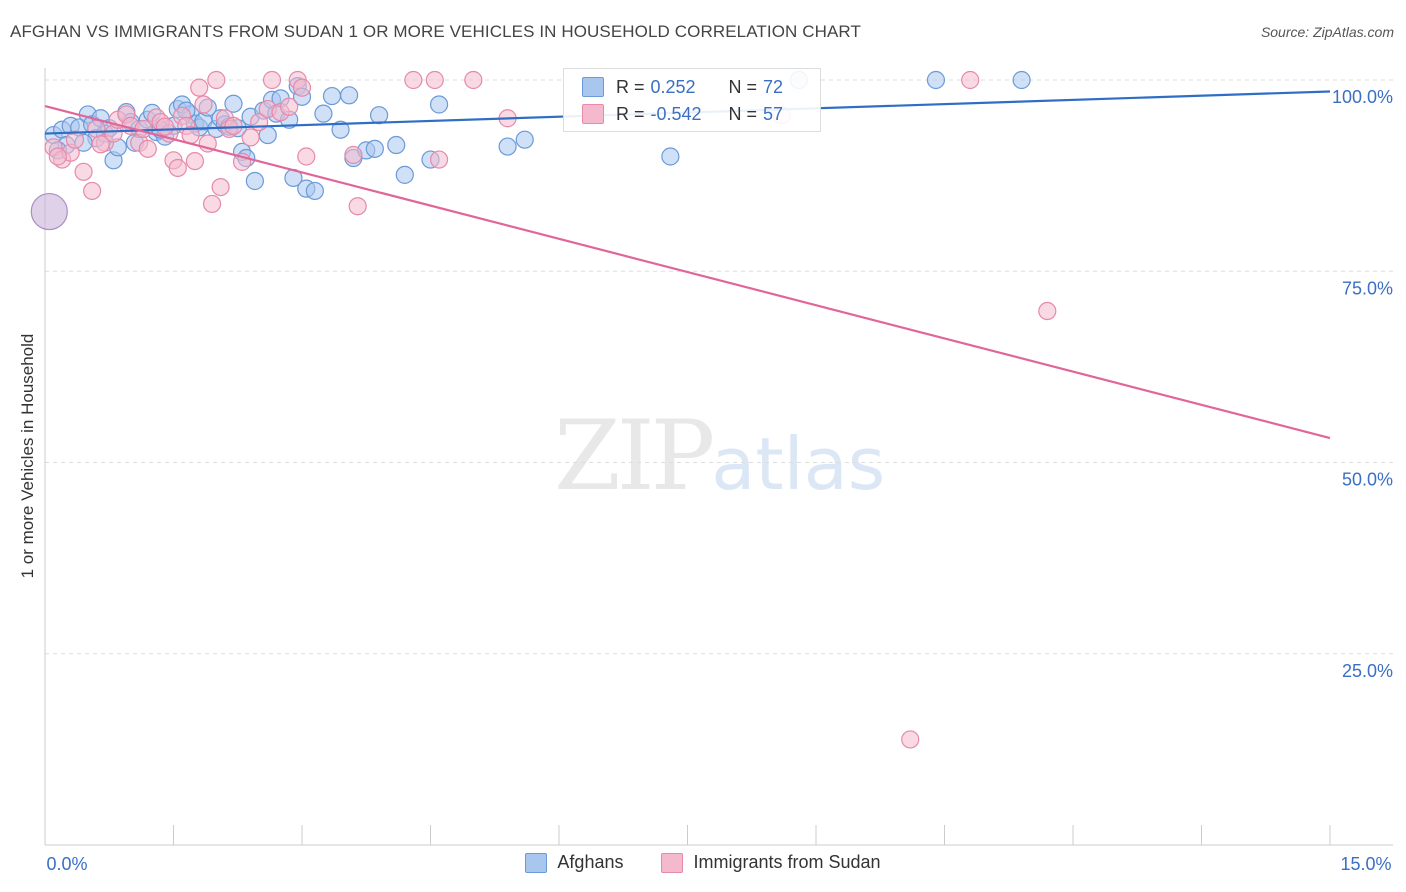 This screenshot has height=892, width=1406. Describe the element at coordinates (1367, 288) in the screenshot. I see `y-tick-label-1: 75.0%` at that location.